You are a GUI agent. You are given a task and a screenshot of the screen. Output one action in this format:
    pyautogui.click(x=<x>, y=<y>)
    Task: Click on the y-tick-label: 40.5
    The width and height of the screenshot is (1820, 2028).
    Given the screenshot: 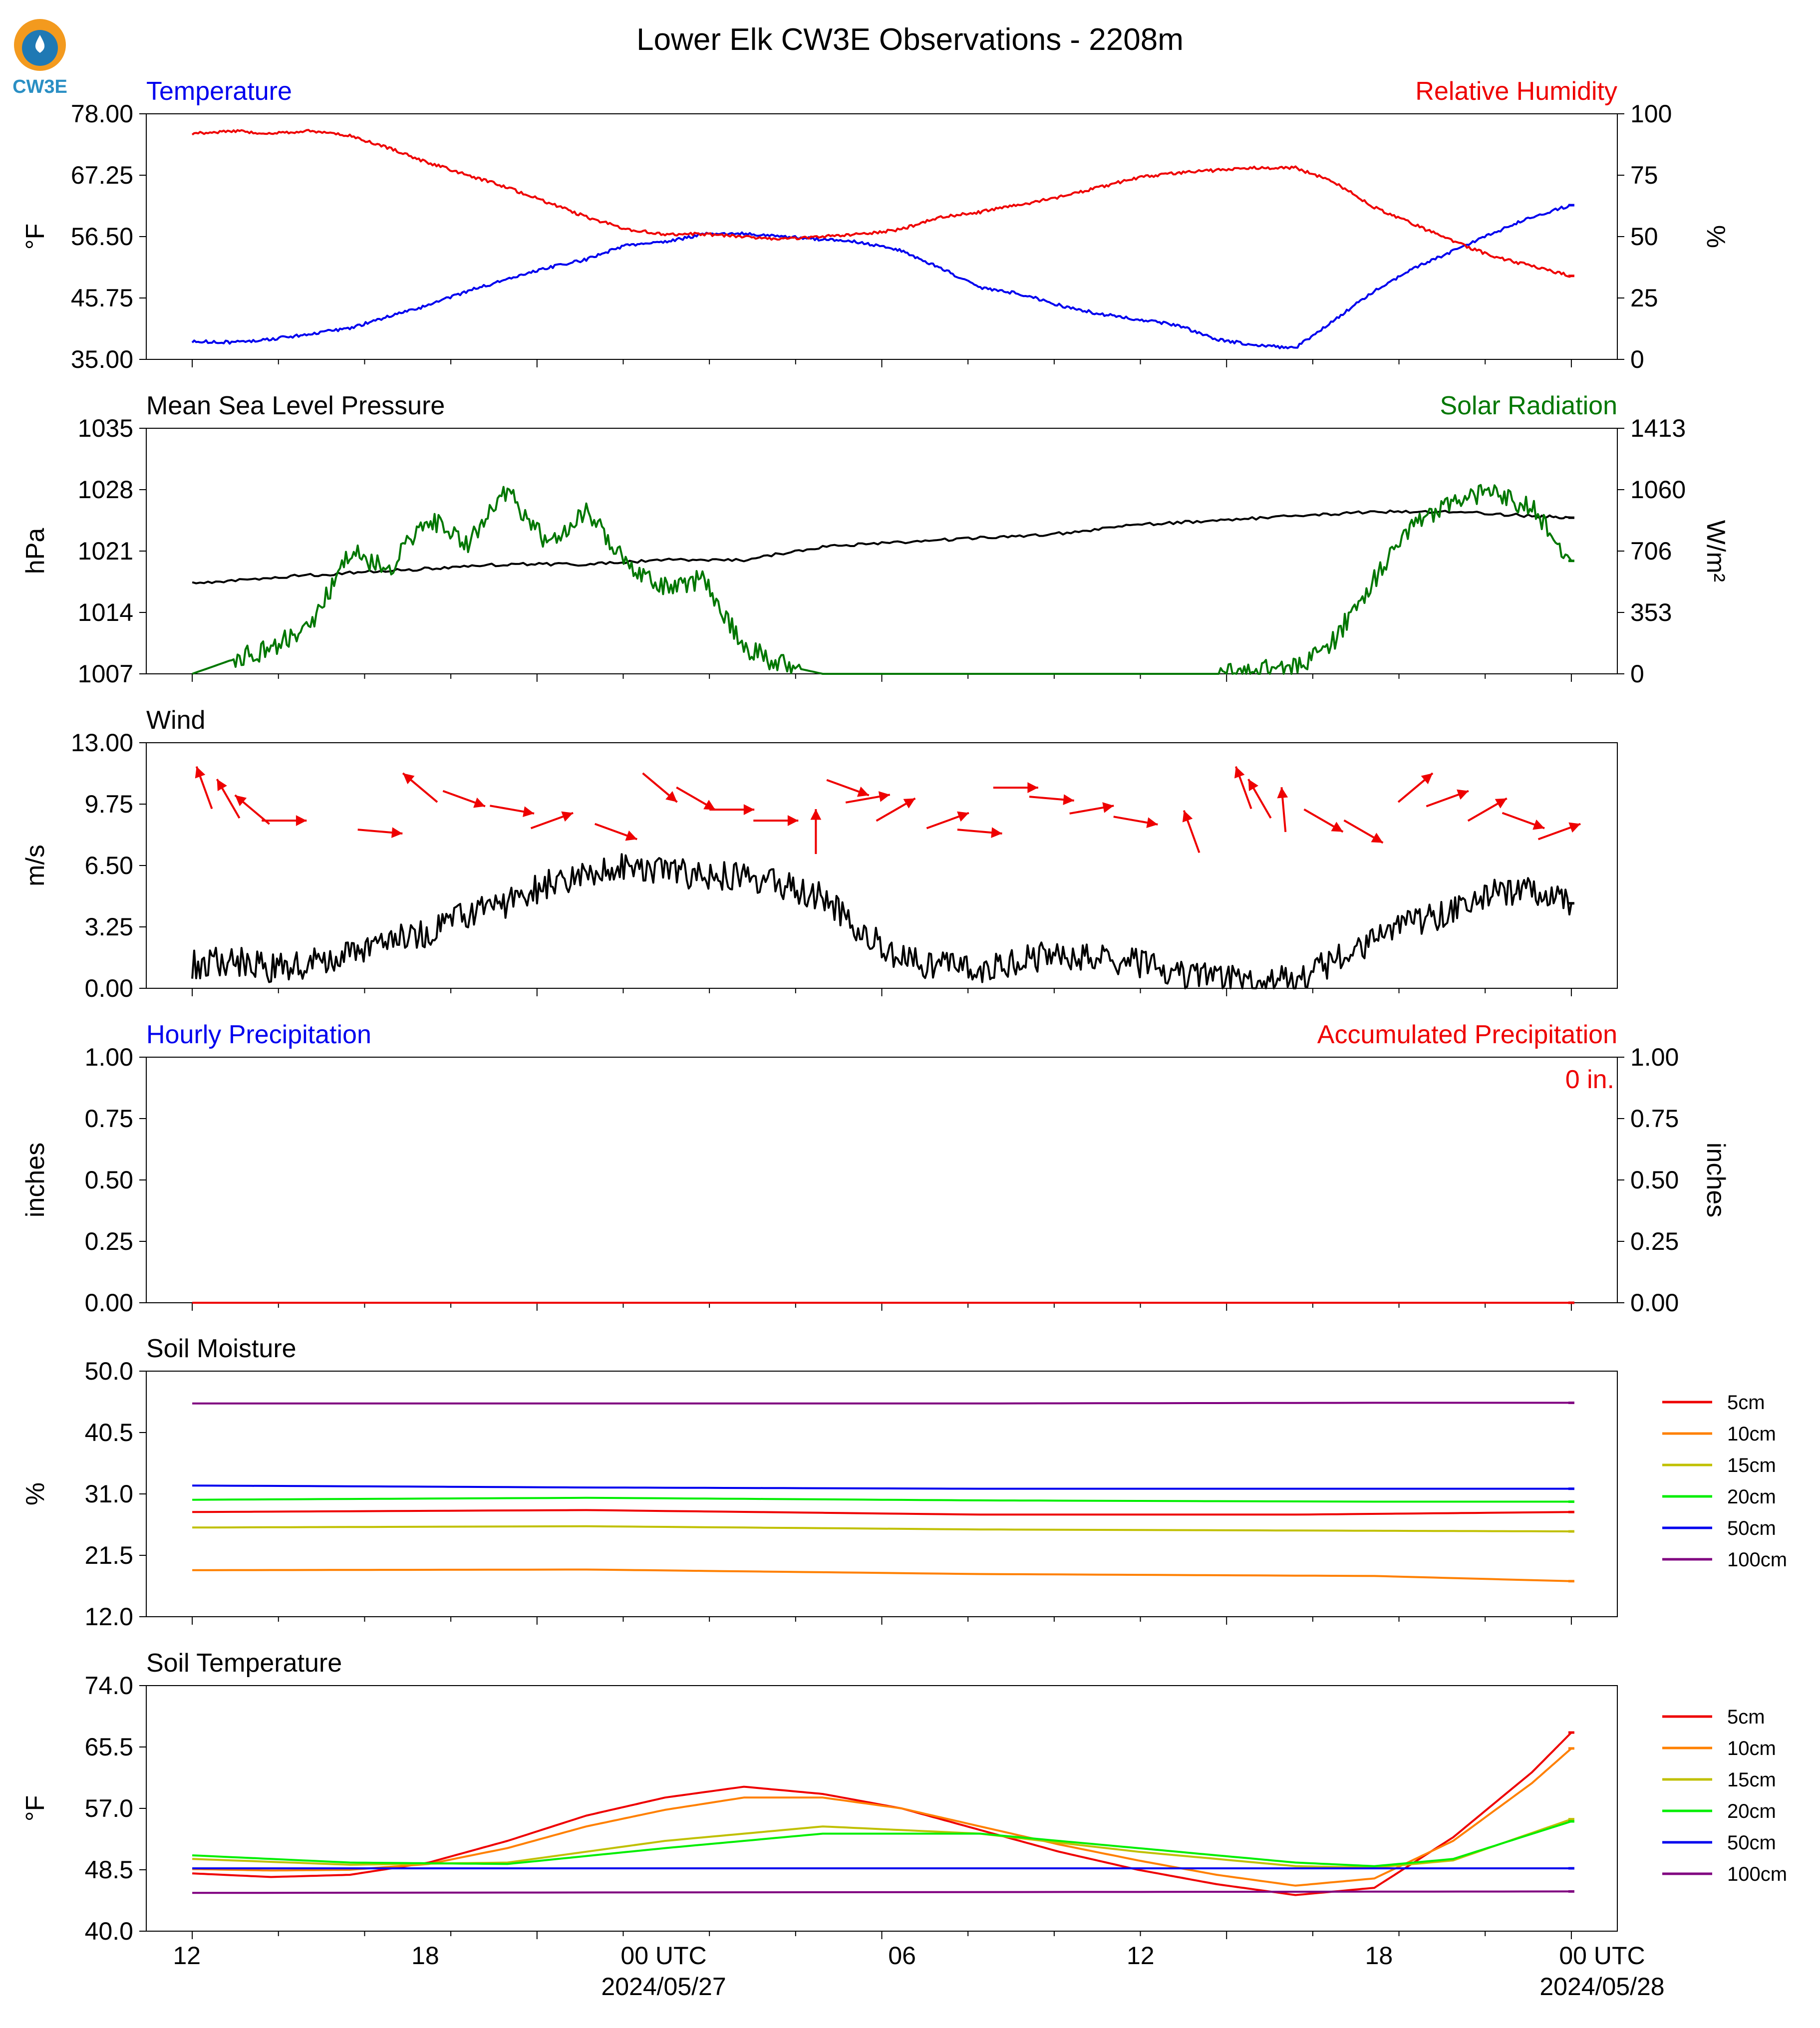 What is the action you would take?
    pyautogui.click(x=109, y=1433)
    